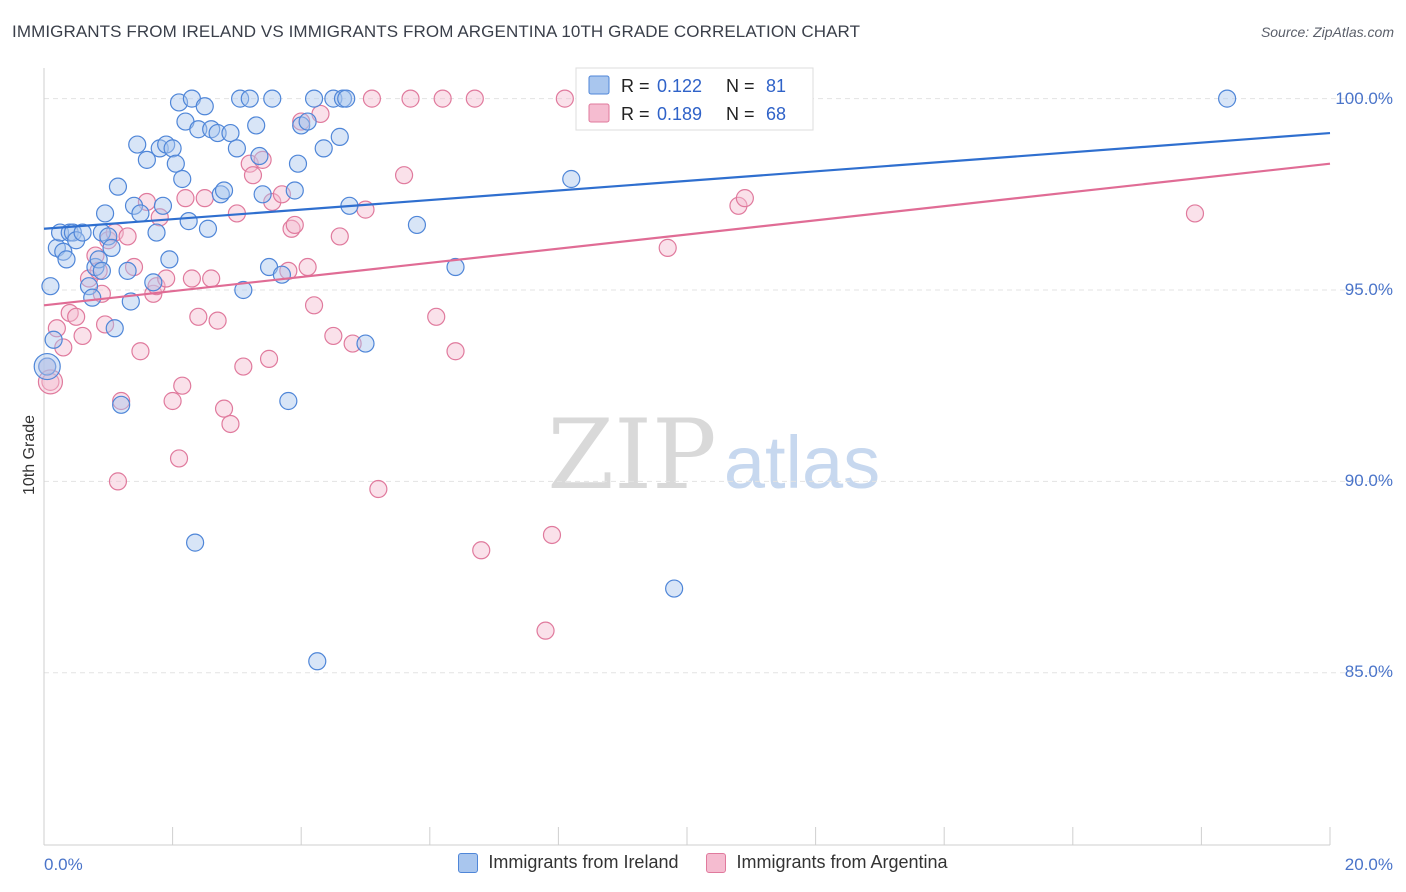 The width and height of the screenshot is (1406, 892). Describe the element at coordinates (740, 86) in the screenshot. I see `legend-n-label: N =` at that location.